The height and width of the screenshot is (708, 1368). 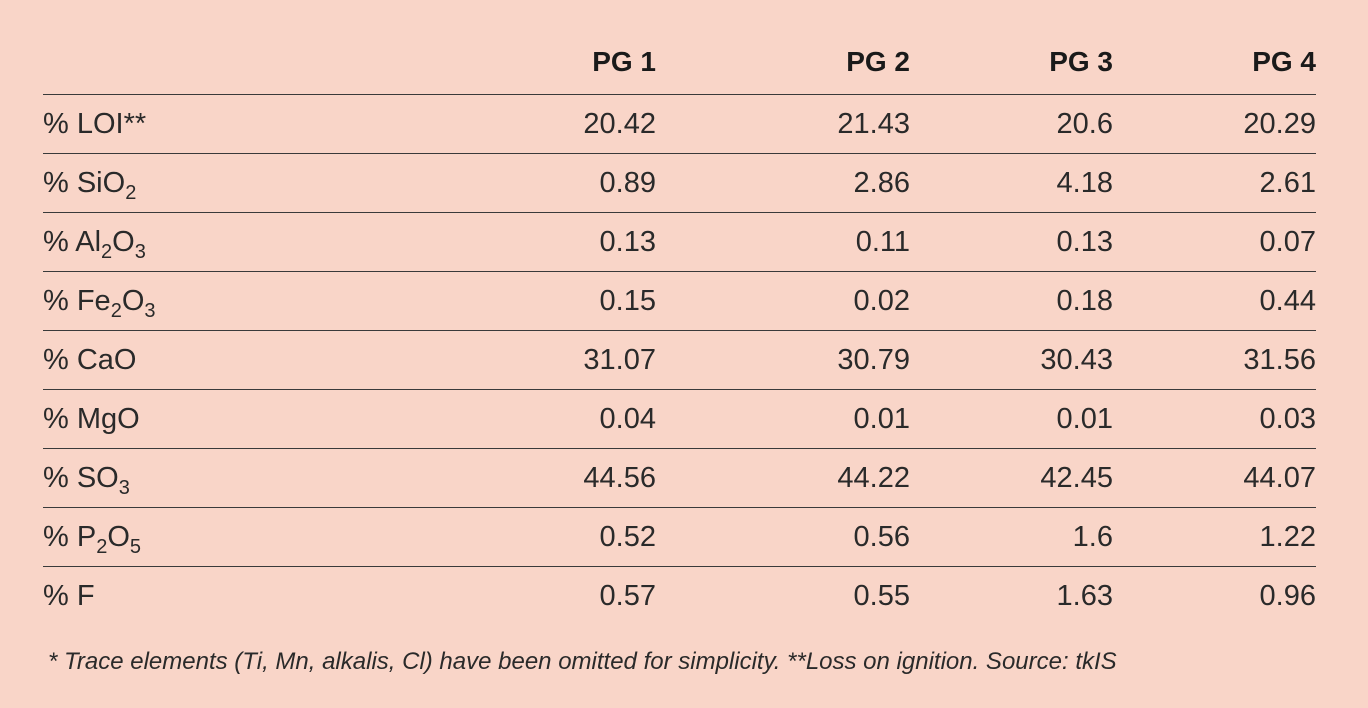 I want to click on cell-pg4: 0.03, so click(x=1214, y=419).